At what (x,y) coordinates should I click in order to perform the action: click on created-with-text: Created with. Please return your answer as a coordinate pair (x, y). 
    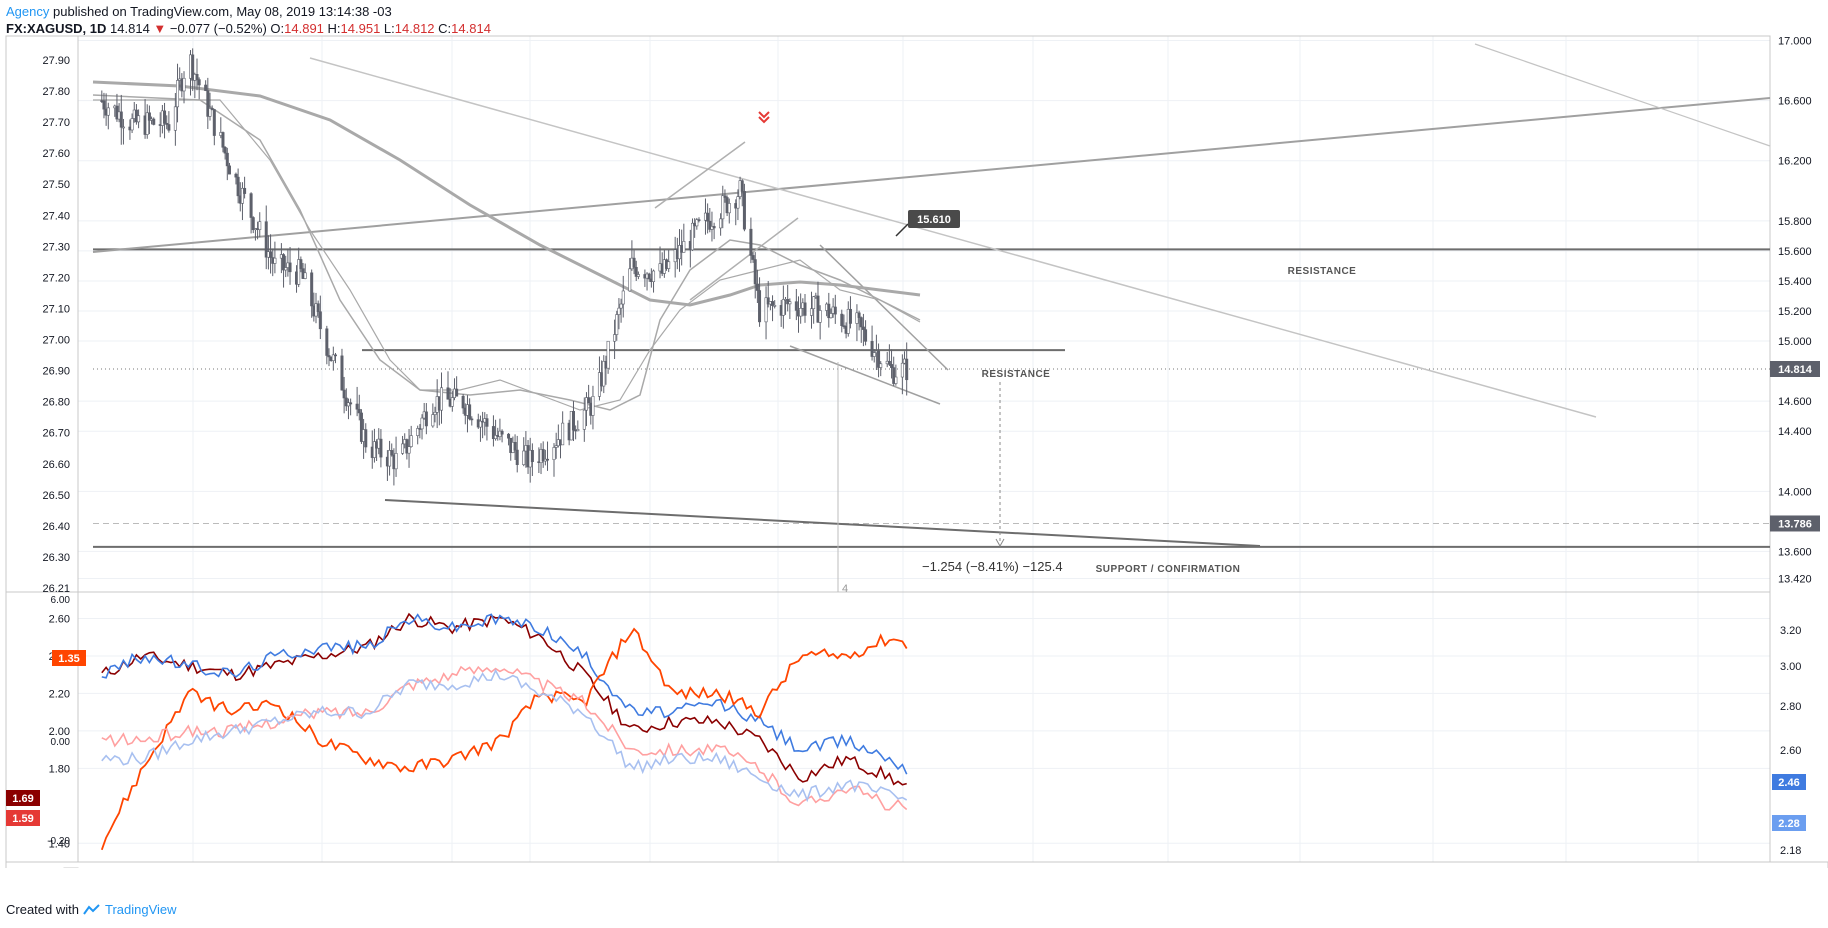
    Looking at the image, I should click on (42, 909).